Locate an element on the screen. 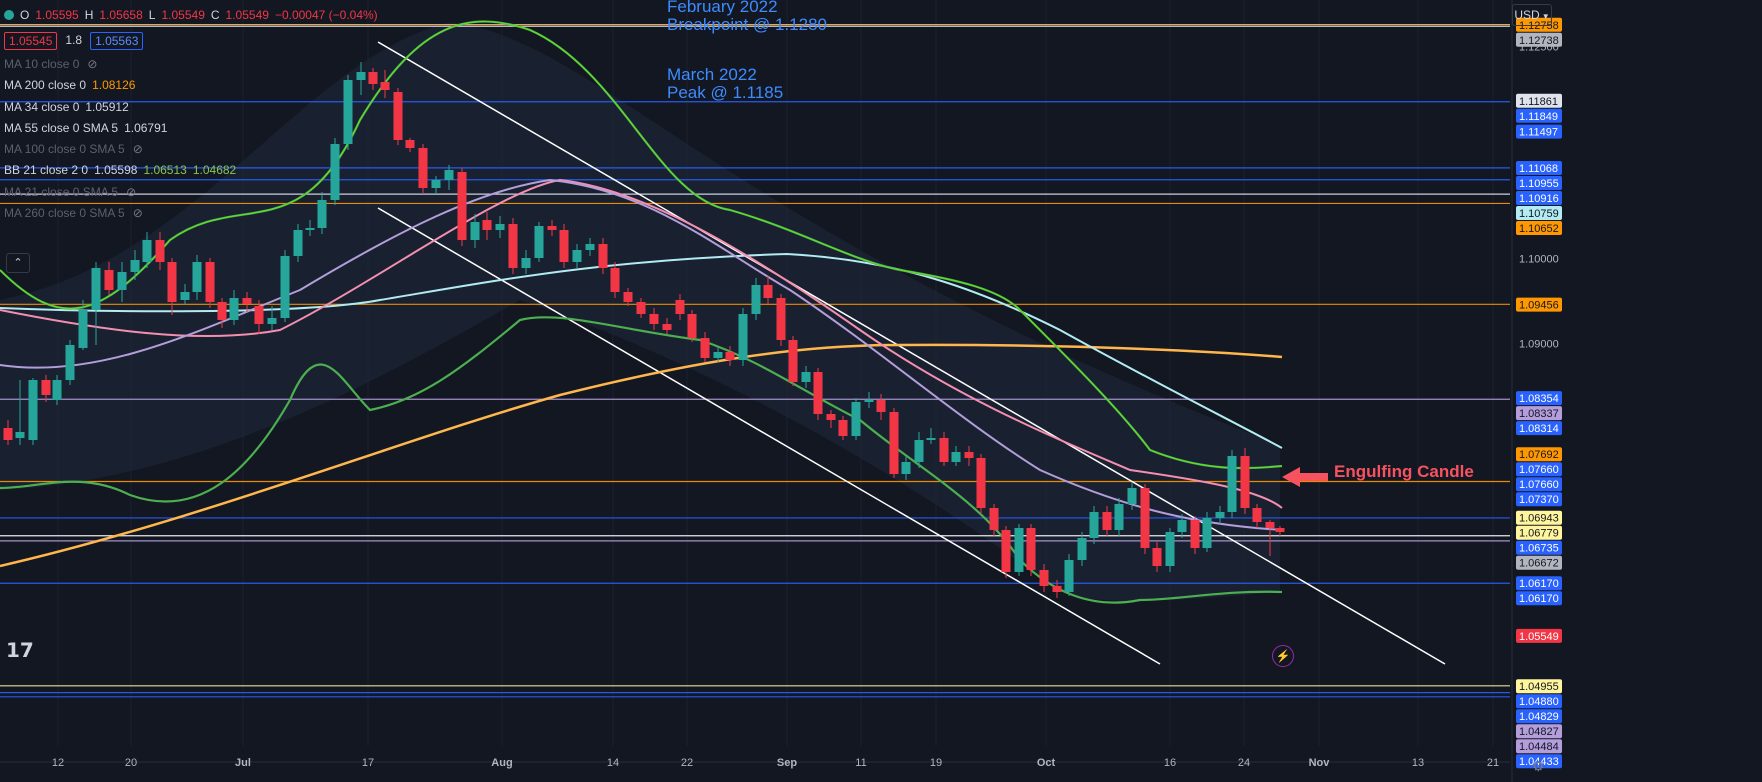  price-label-text: 1.08314 is located at coordinates (1539, 429).